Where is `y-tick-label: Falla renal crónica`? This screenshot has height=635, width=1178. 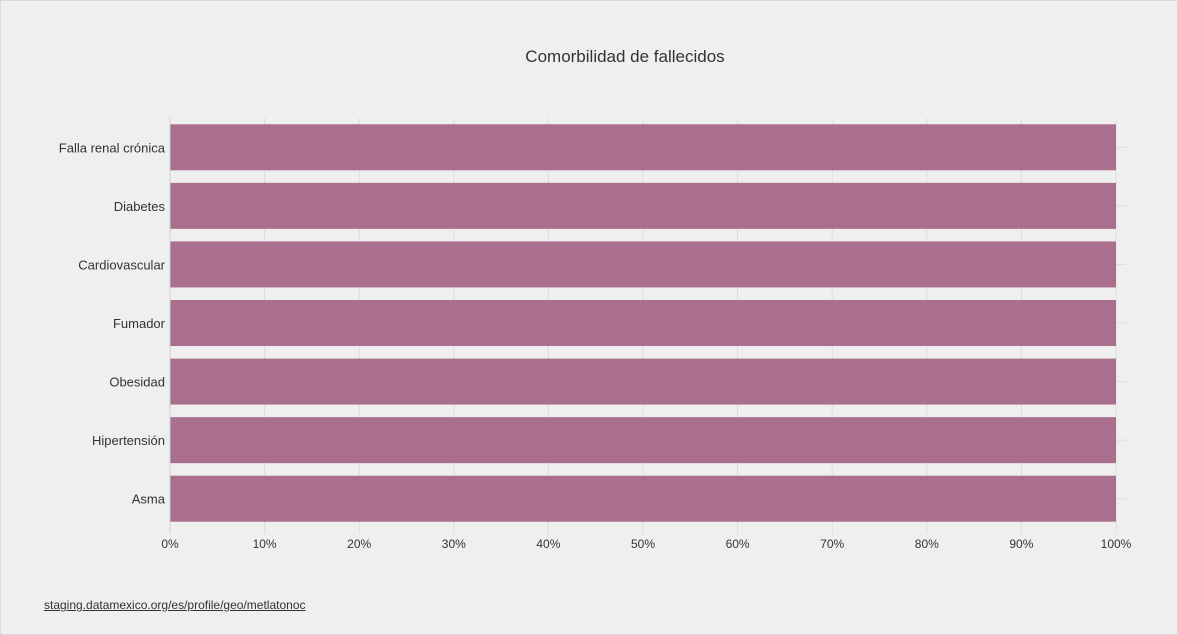
y-tick-label: Falla renal crónica is located at coordinates (112, 147).